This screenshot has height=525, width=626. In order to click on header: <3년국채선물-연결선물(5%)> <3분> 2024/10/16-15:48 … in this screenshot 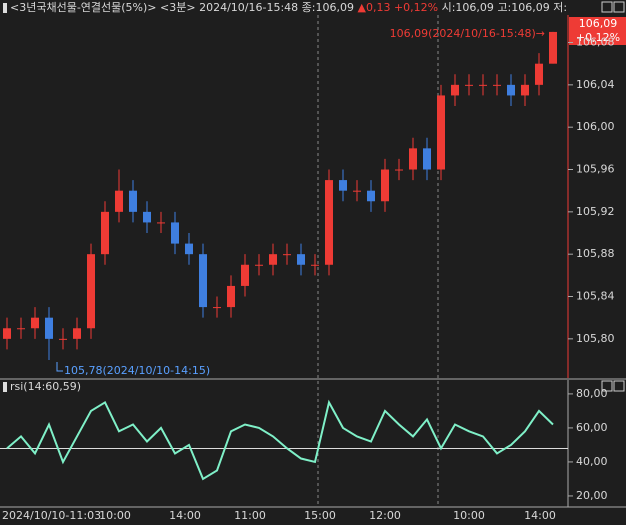, I will do `click(288, 7)`.